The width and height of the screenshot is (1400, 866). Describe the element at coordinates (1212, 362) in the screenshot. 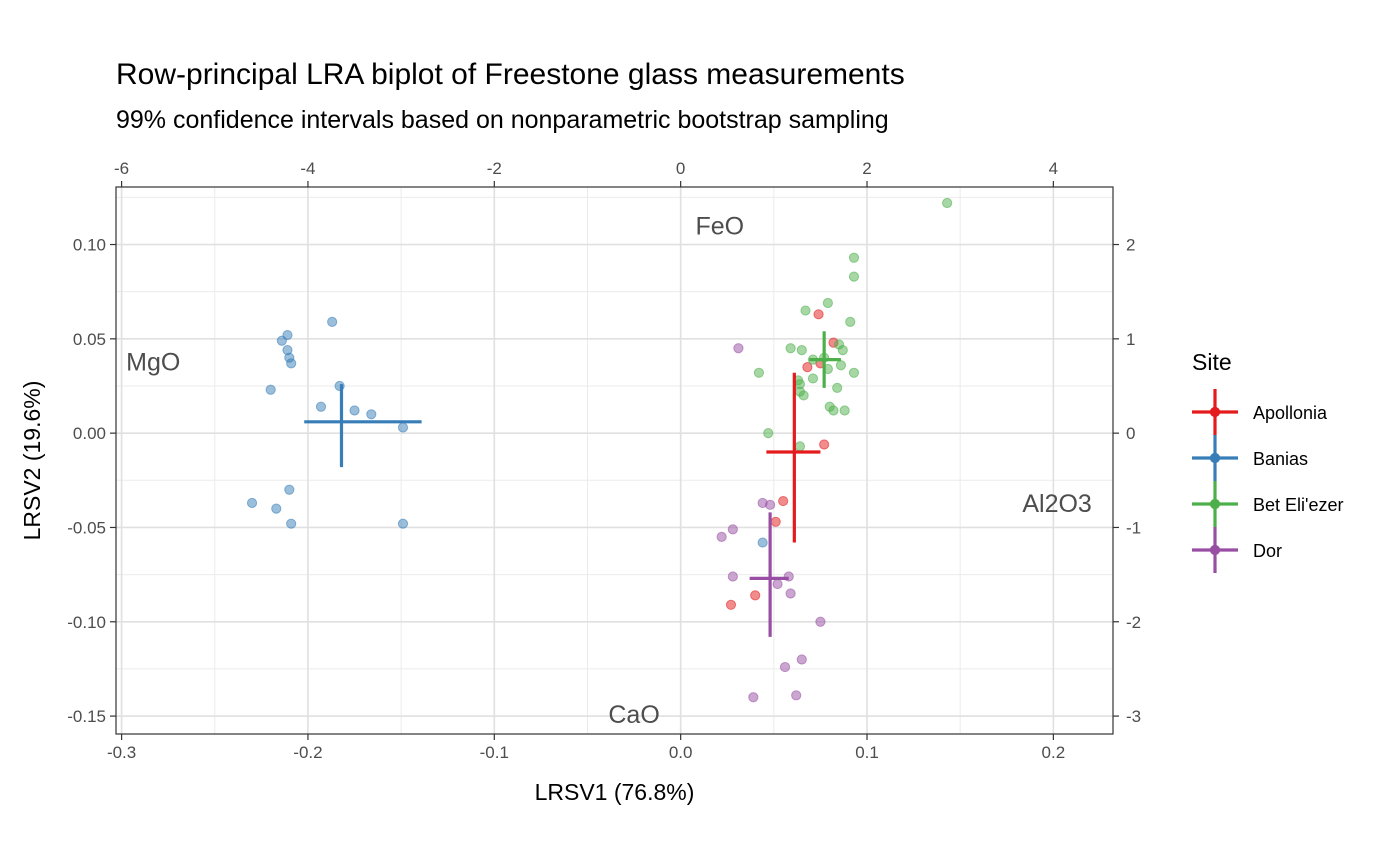

I see `legend-title: Site` at that location.